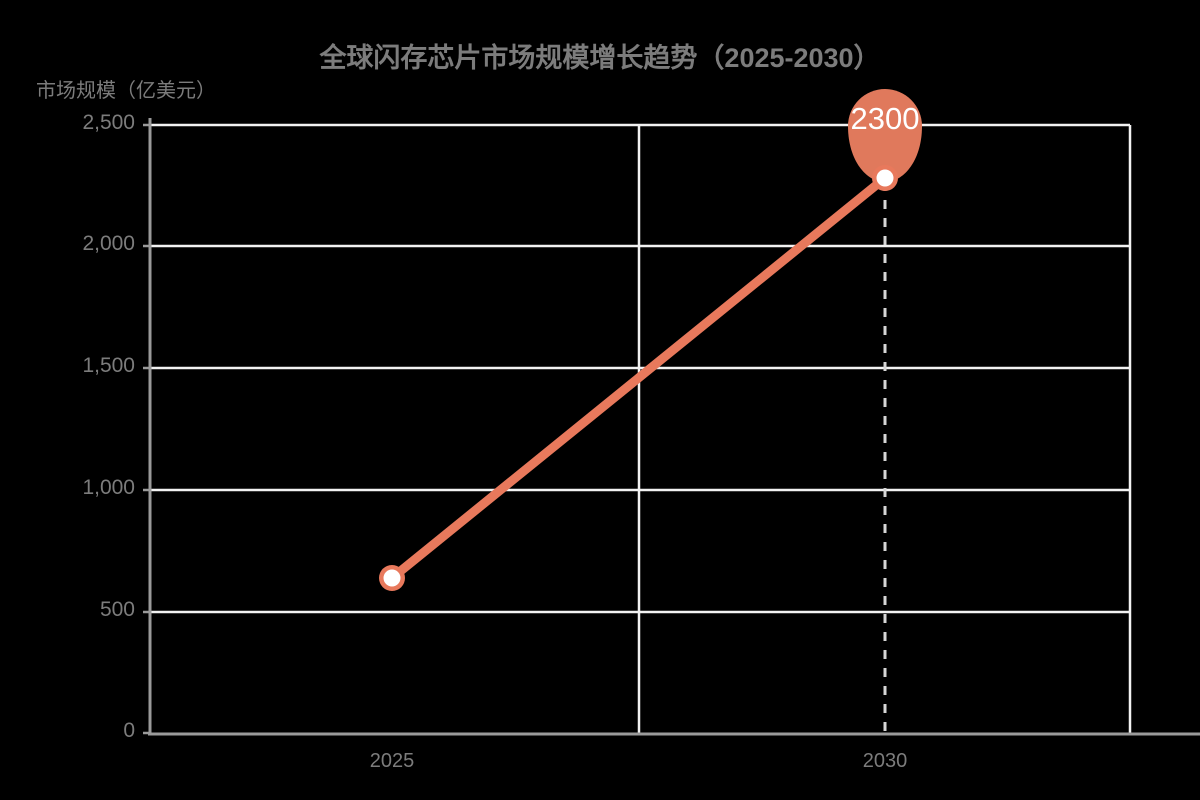 The width and height of the screenshot is (1200, 800). I want to click on chart-title: 全球闪存芯片市场规模增长趋势（2025-2030）, so click(600, 58).